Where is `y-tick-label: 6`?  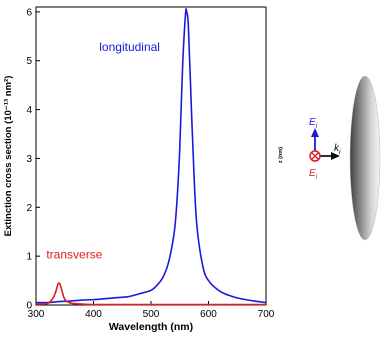 y-tick-label: 6 is located at coordinates (29, 12).